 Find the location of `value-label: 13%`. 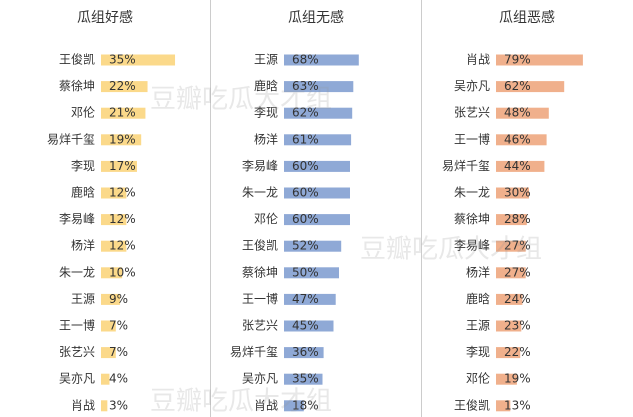

value-label: 13% is located at coordinates (517, 405).